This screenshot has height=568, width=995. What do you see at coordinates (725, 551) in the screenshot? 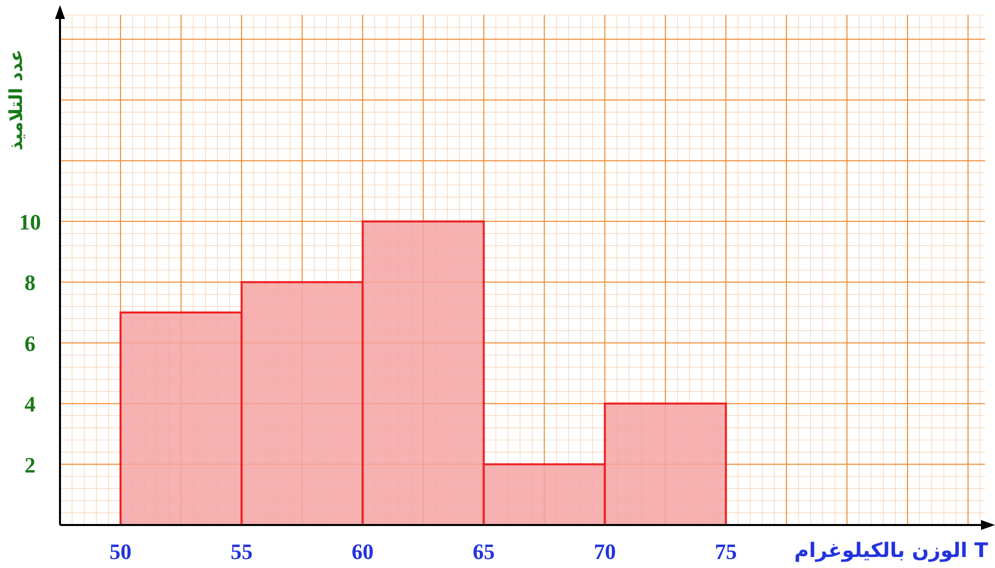
I see `x-tick-label: 75` at bounding box center [725, 551].